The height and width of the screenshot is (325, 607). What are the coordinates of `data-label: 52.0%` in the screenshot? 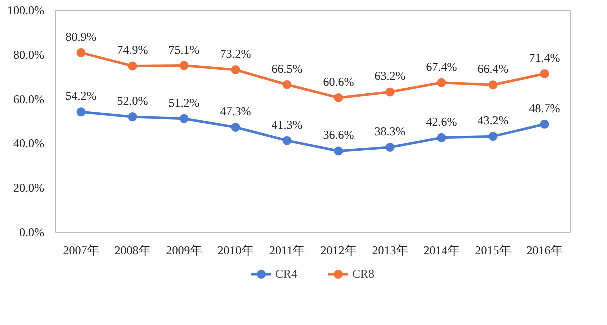 It's located at (132, 101).